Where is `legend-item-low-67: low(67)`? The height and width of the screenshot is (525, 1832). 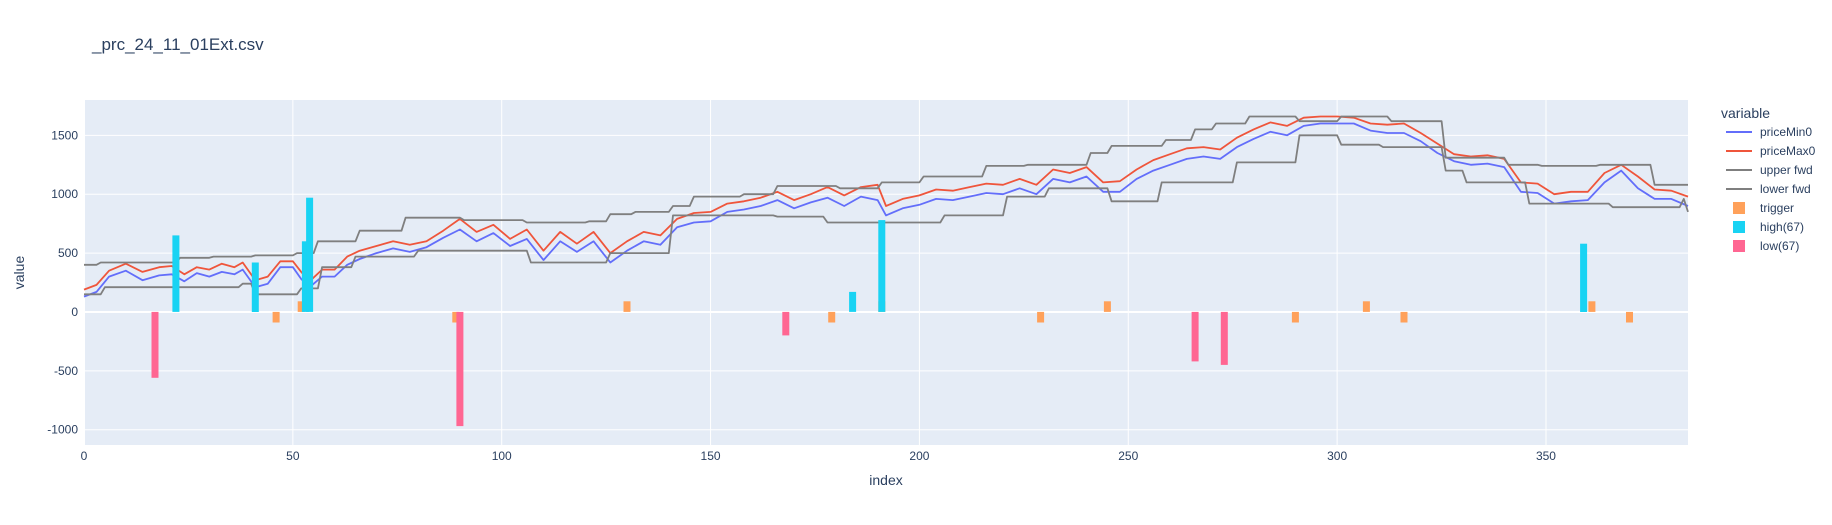 legend-item-low-67: low(67) is located at coordinates (1766, 246).